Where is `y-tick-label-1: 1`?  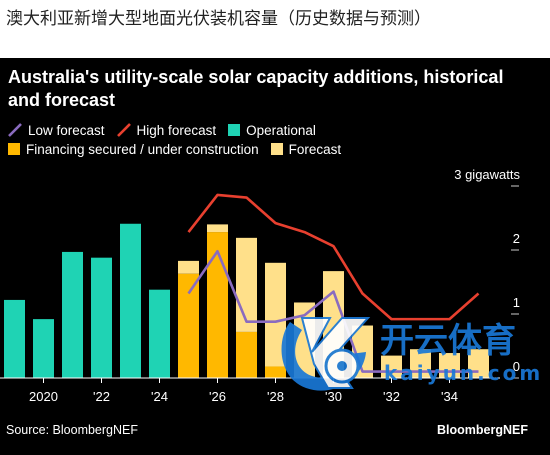 y-tick-label-1: 1 is located at coordinates (516, 302).